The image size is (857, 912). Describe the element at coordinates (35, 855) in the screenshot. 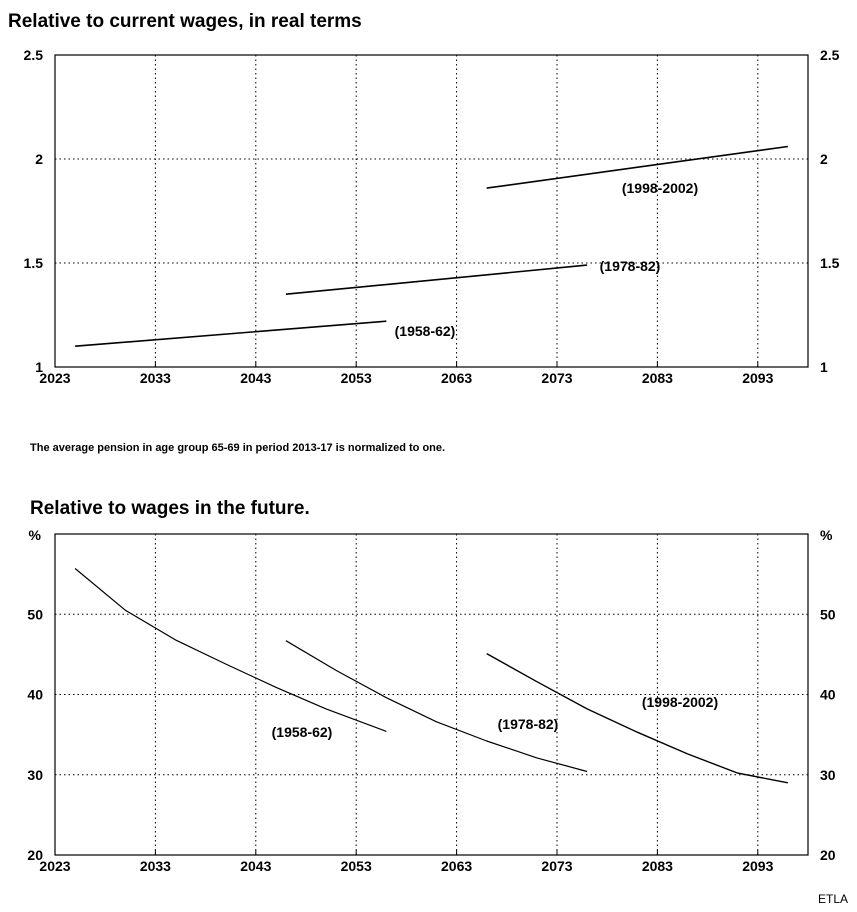

I see `y-tick-label-left: 20` at that location.